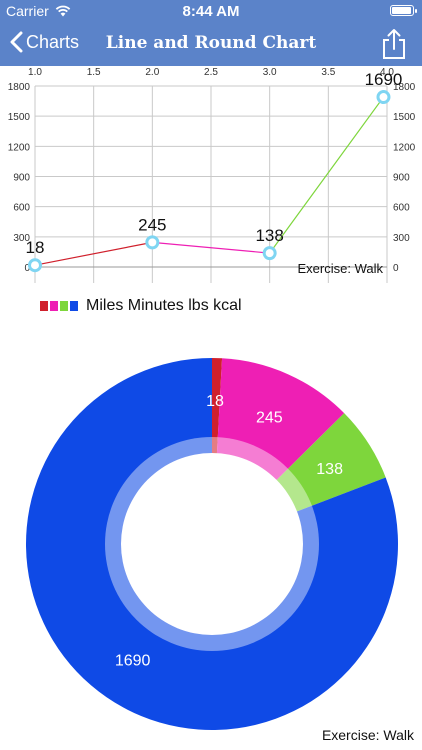 The width and height of the screenshot is (422, 750). I want to click on x-tick-label: 2.5, so click(211, 72).